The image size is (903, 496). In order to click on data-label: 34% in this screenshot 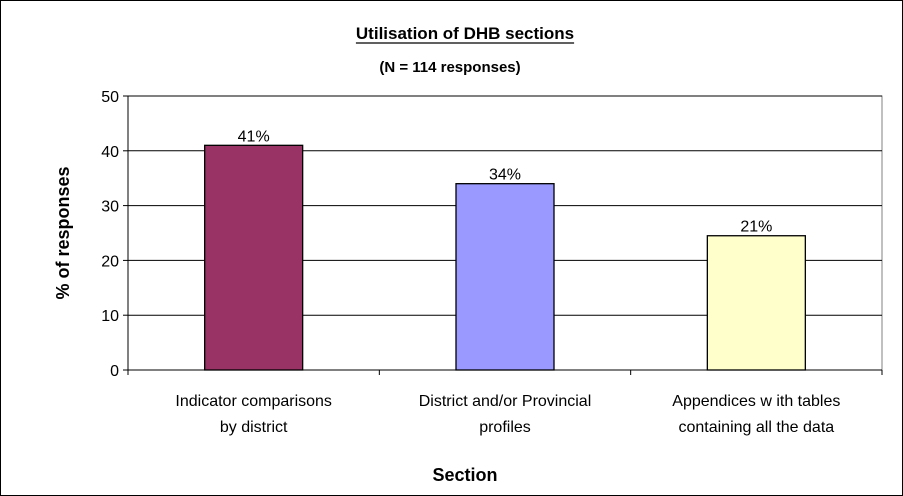, I will do `click(505, 175)`.